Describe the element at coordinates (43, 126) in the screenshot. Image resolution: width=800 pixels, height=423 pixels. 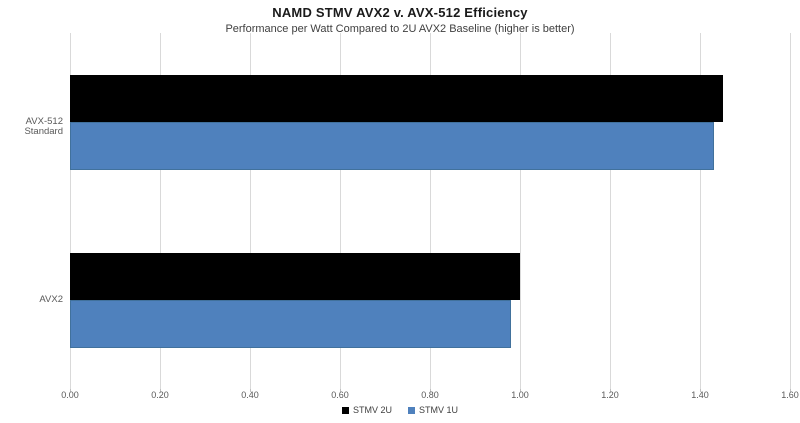
I see `category-label: AVX-512 Standard` at that location.